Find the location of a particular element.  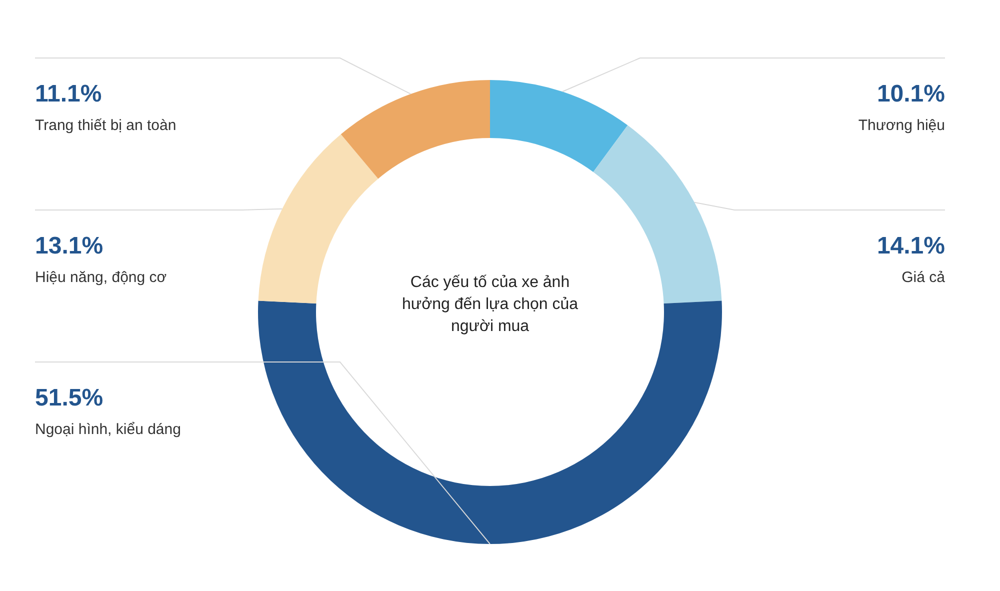

data-label: 10.1% is located at coordinates (910, 94).